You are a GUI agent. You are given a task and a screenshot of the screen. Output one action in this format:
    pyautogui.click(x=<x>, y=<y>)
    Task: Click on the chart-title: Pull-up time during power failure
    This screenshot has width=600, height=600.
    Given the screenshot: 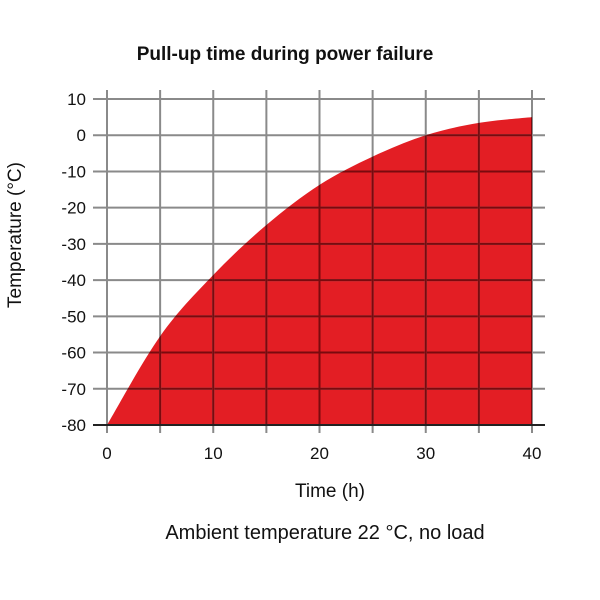 What is the action you would take?
    pyautogui.click(x=285, y=54)
    